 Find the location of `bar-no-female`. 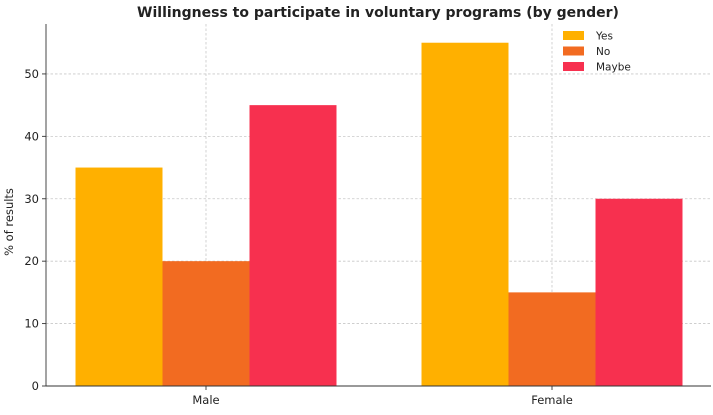

bar-no-female is located at coordinates (552, 339).